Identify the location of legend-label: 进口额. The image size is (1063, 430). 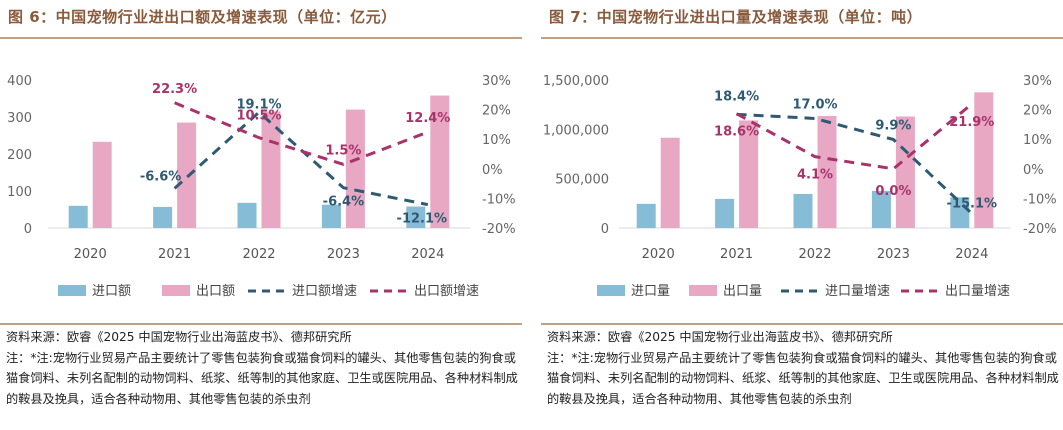
(111, 291).